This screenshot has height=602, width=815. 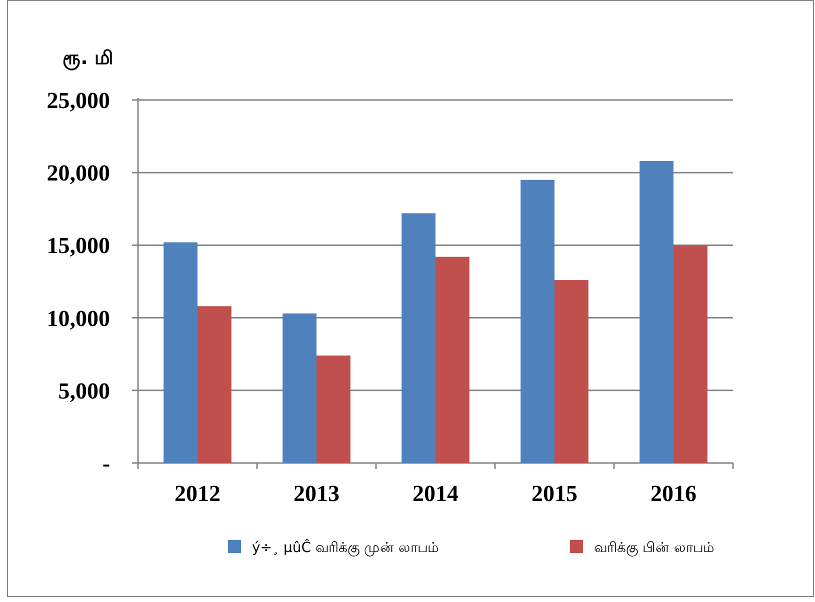 I want to click on y-tick-label: 15,000, so click(x=78, y=245).